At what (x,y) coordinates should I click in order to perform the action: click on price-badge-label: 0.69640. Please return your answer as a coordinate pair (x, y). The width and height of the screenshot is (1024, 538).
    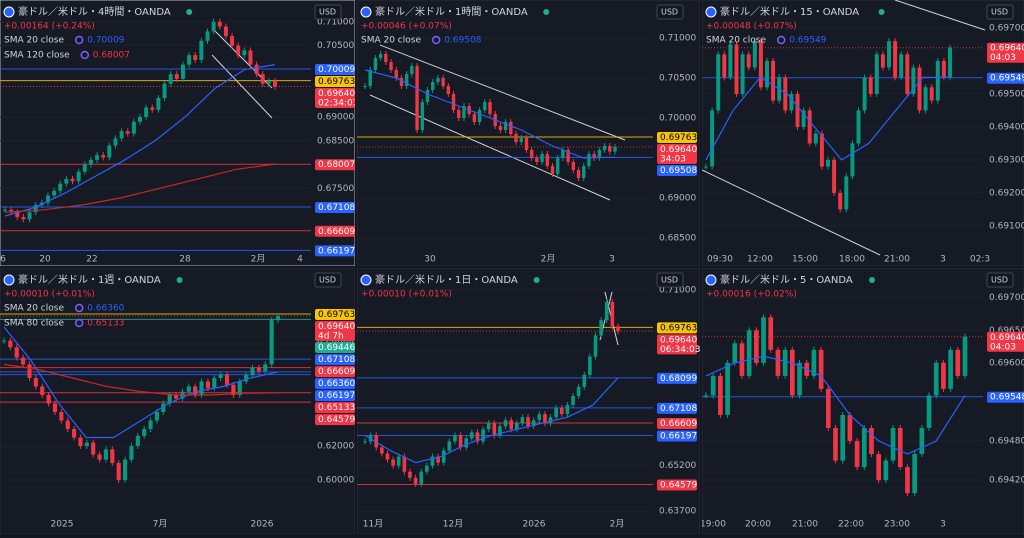
    Looking at the image, I should click on (336, 327).